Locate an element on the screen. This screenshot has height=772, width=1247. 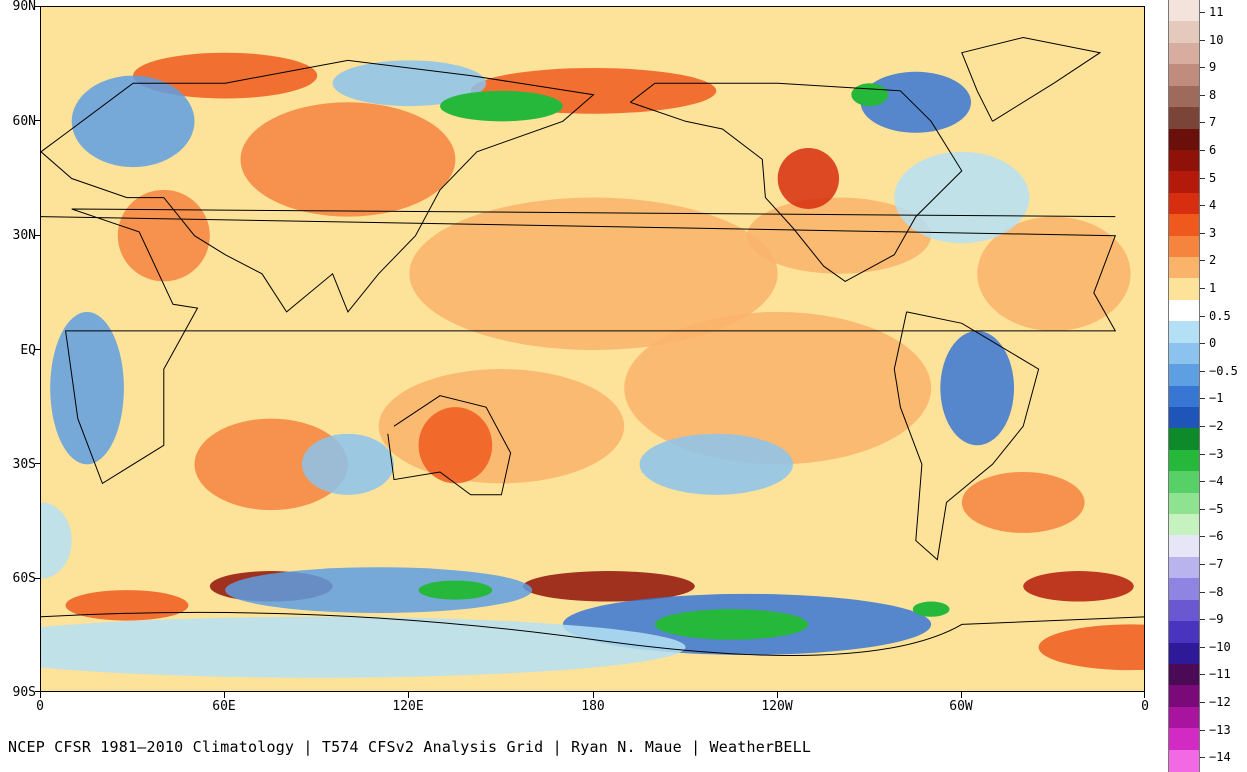
colorbar-label: 11 is located at coordinates (1216, 12).